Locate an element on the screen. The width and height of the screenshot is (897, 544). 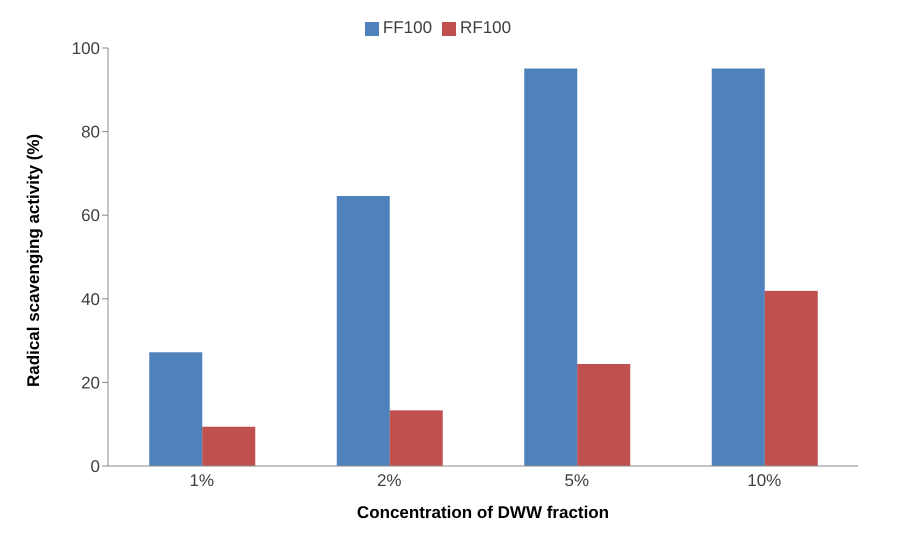
x-tick-label: 10% is located at coordinates (764, 480).